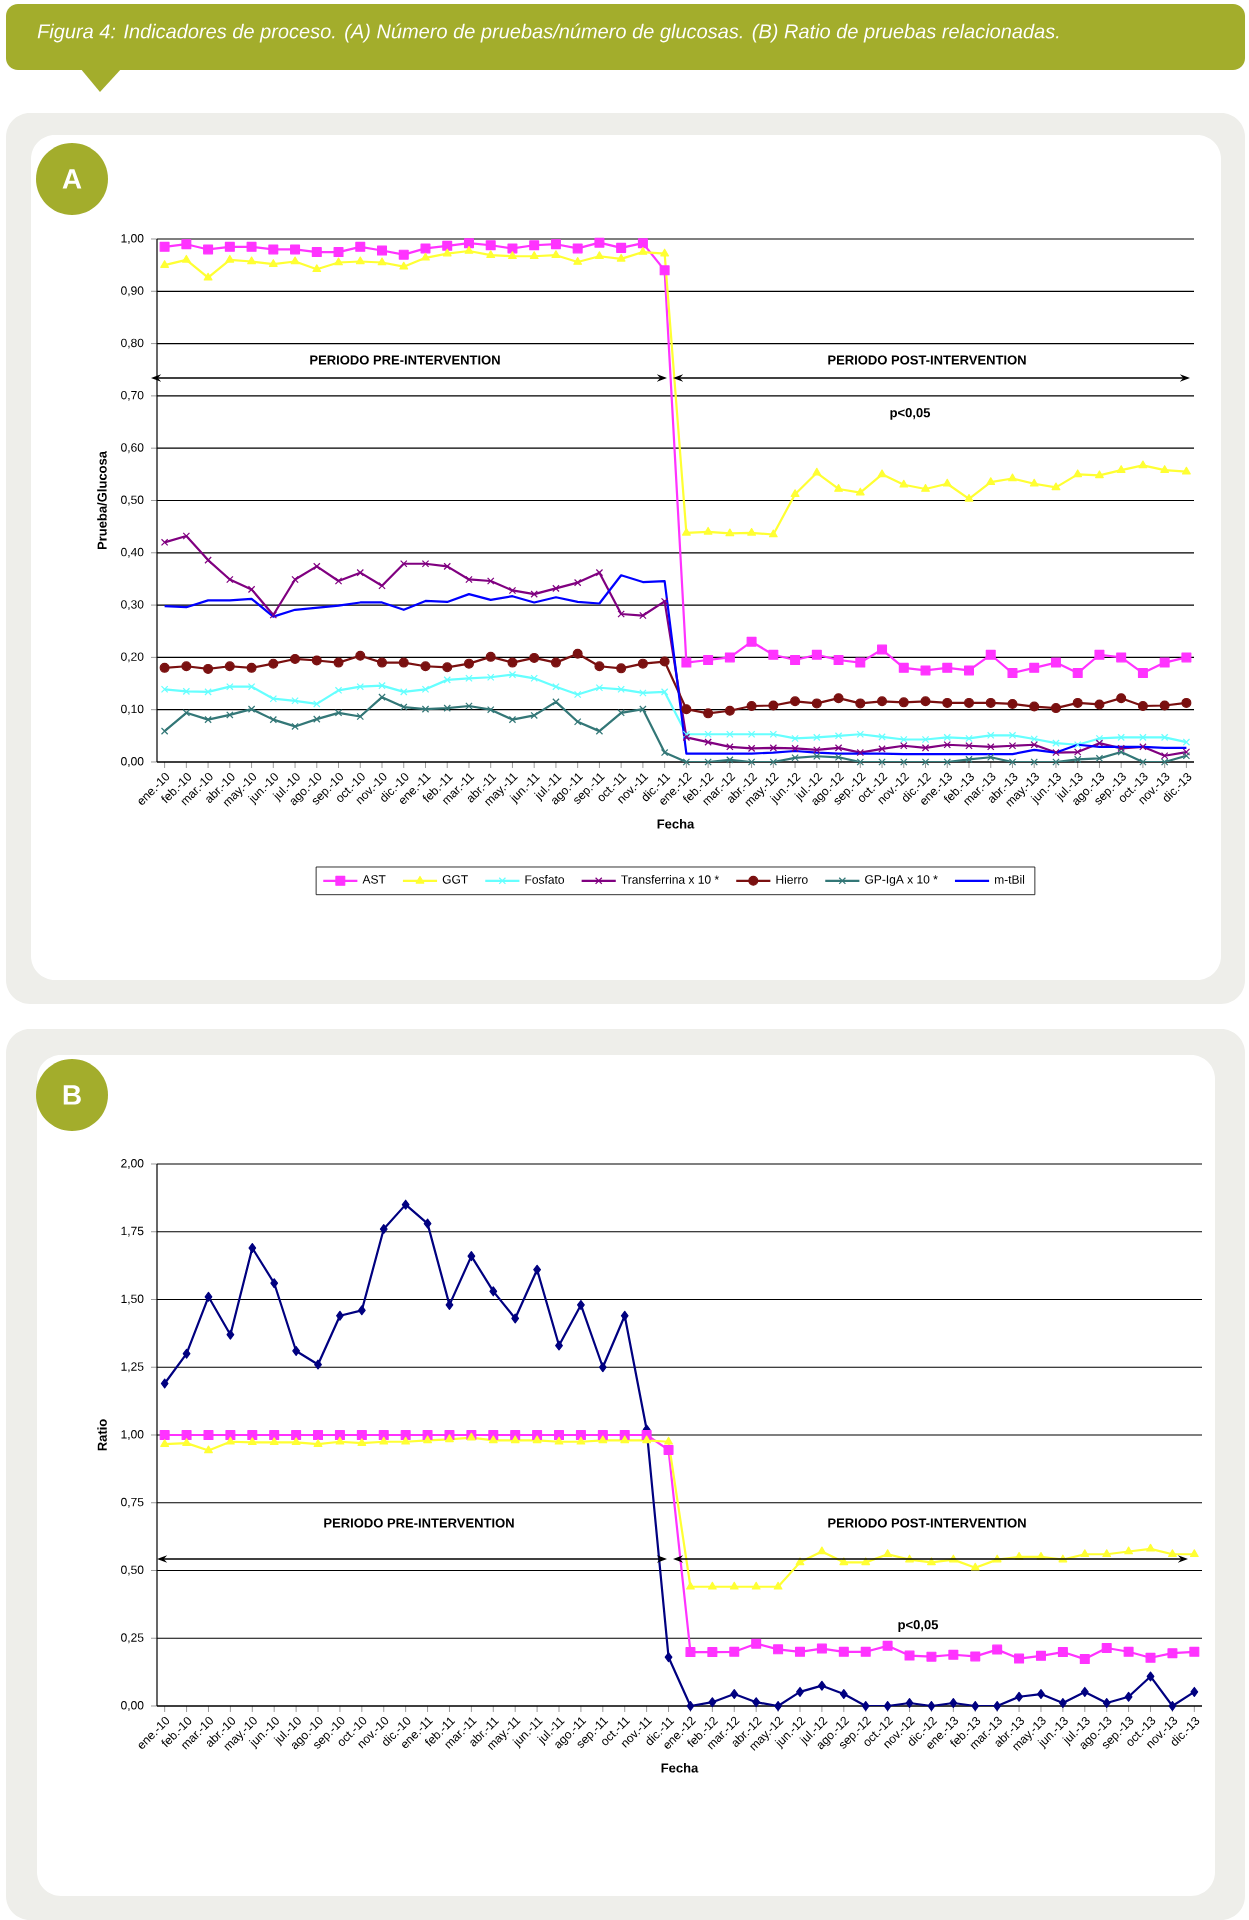 The width and height of the screenshot is (1249, 1920). Describe the element at coordinates (132, 1502) in the screenshot. I see `y-tick-label: 0,75` at that location.